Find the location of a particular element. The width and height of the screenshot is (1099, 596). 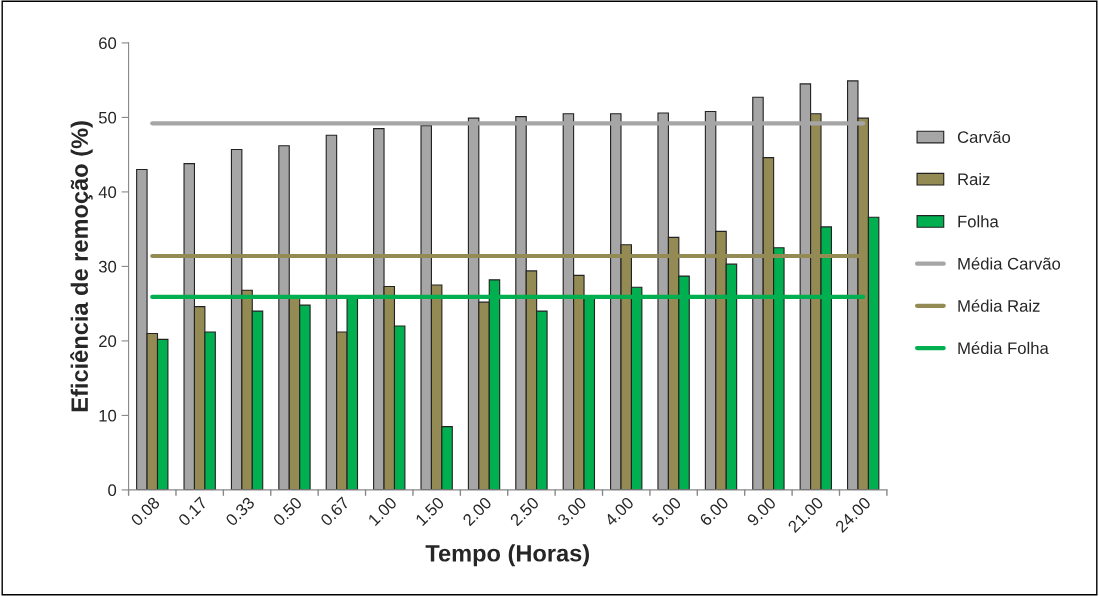

legend-label: Folha is located at coordinates (978, 221).